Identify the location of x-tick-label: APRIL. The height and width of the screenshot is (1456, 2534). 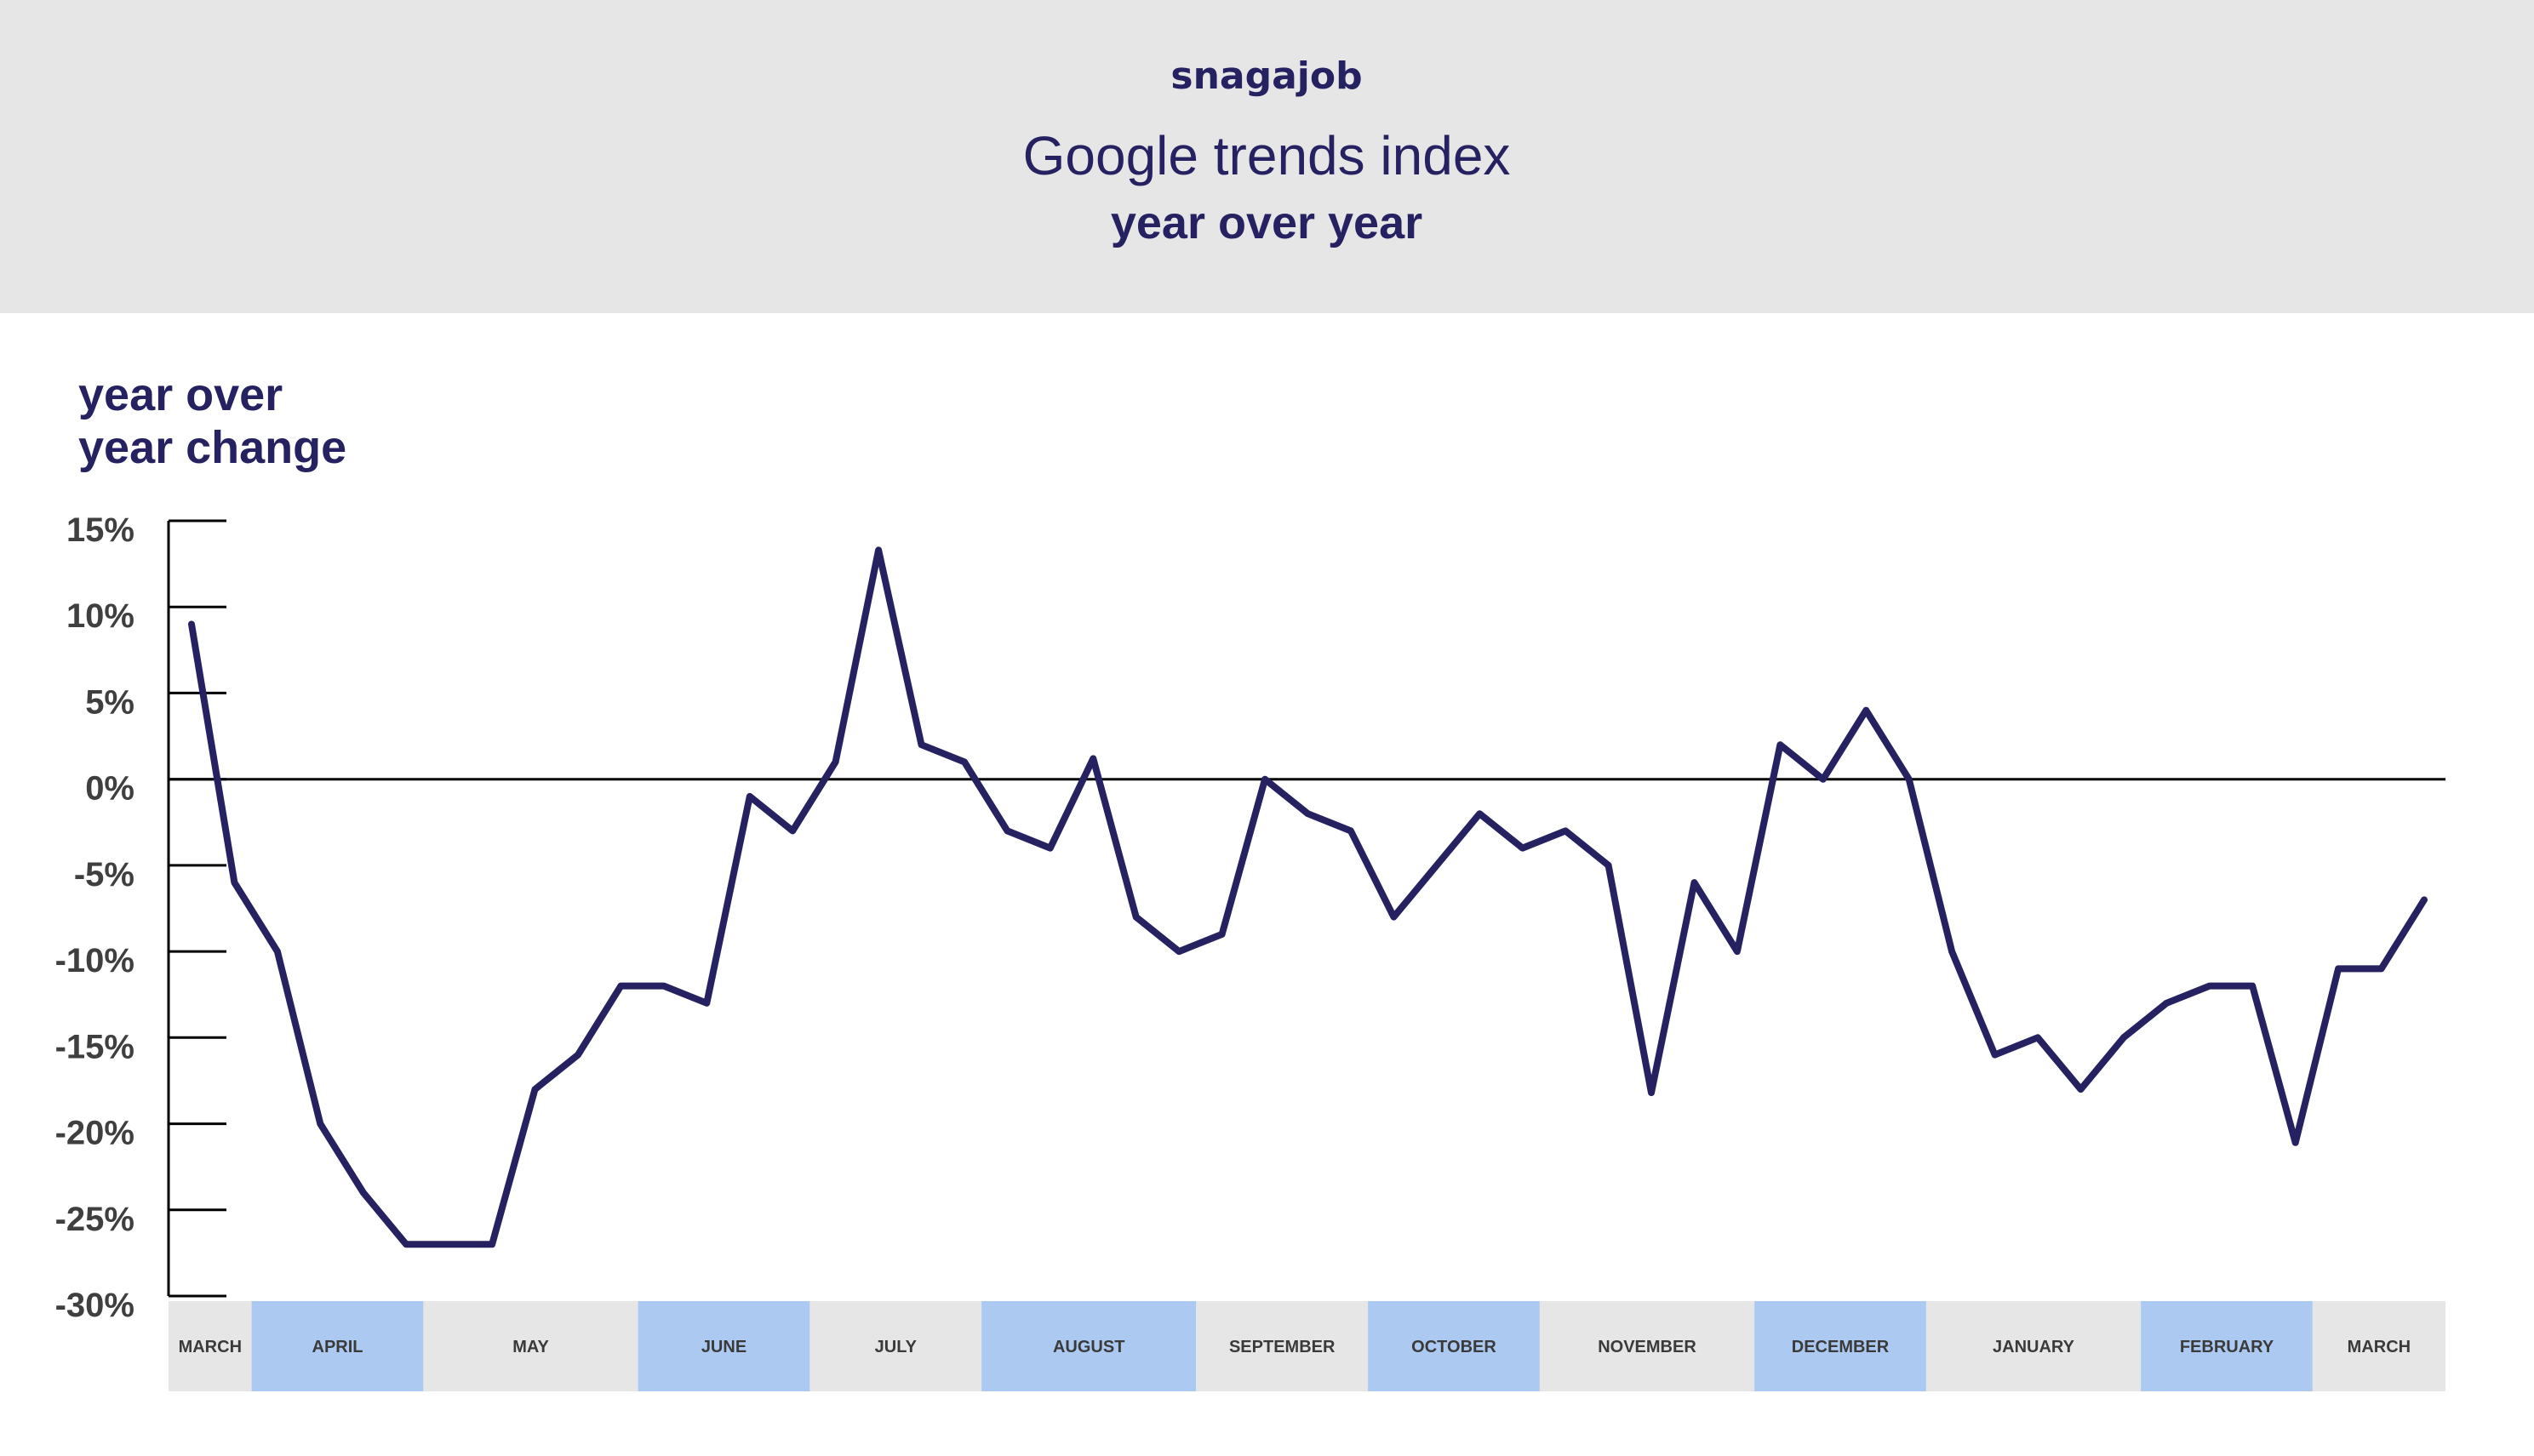
(337, 1347).